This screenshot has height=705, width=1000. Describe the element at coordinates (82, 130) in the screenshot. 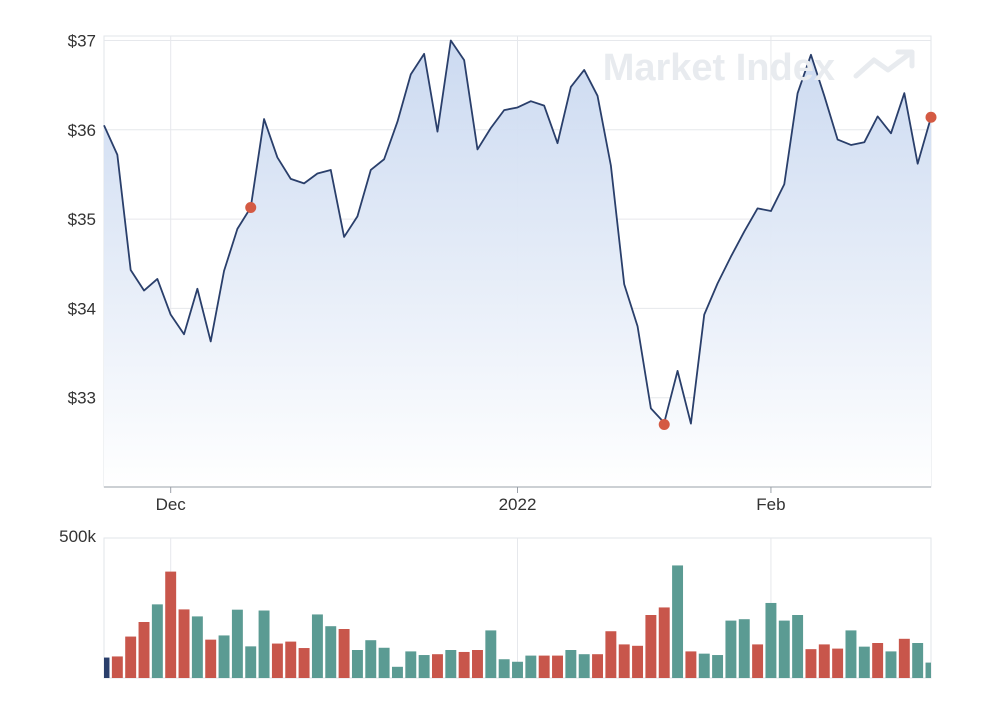

I see `price-y-tick-label: $36` at that location.